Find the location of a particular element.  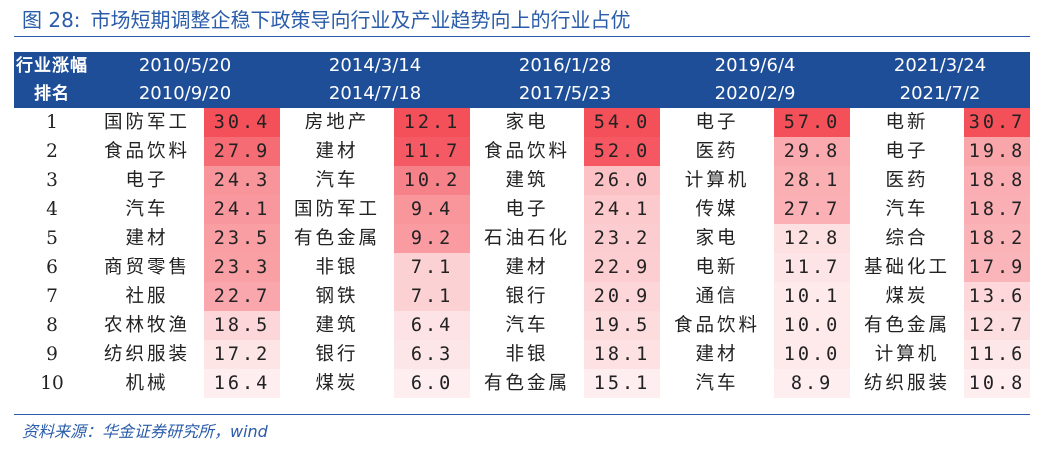

figure-title: 图 28: 市场短期调整企稳下政策导向行业及产业趋势向上的行业占优 is located at coordinates (326, 20).